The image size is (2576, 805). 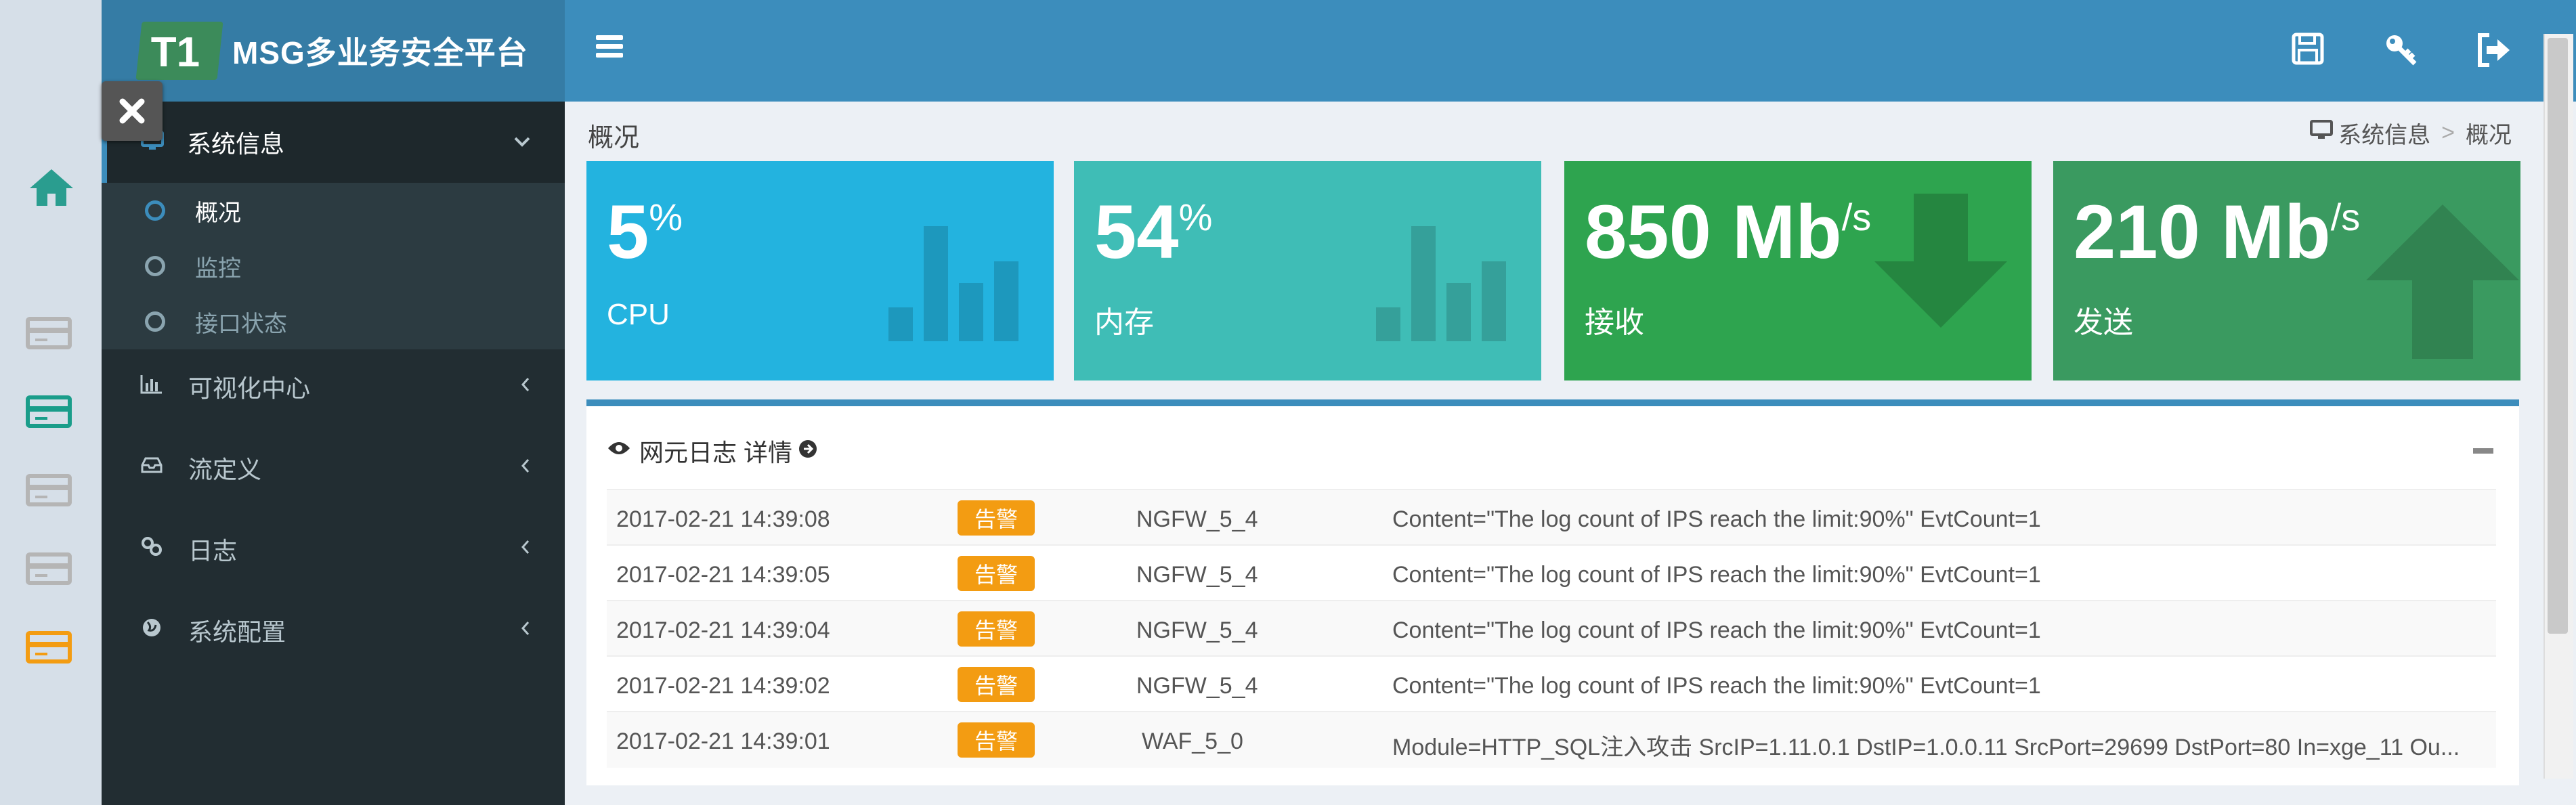 What do you see at coordinates (638, 315) in the screenshot?
I see `tile-label: CPU` at bounding box center [638, 315].